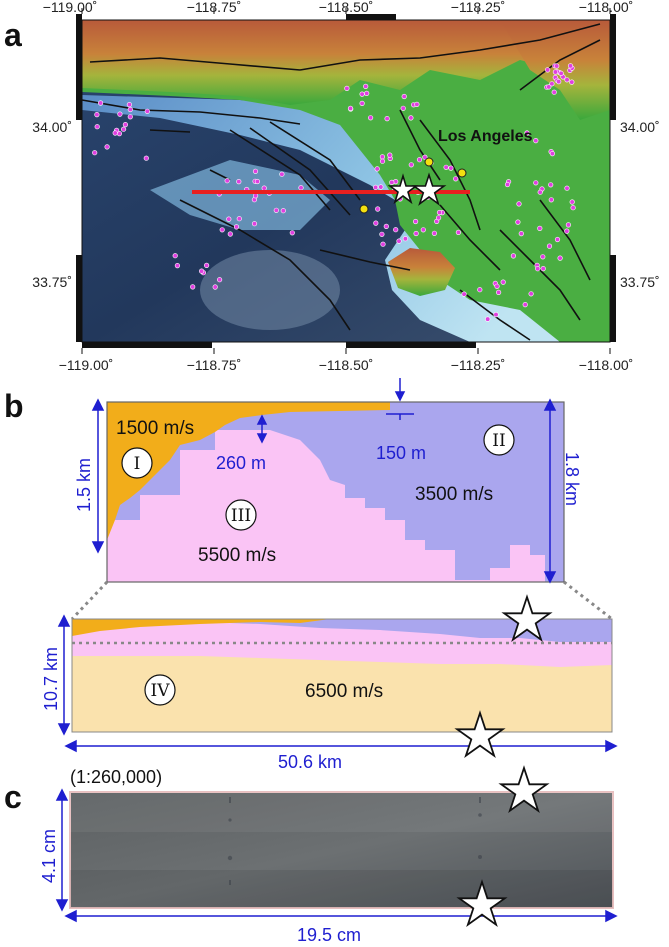  Describe the element at coordinates (116, 777) in the screenshot. I see `scale-label: (1:260,000)` at that location.